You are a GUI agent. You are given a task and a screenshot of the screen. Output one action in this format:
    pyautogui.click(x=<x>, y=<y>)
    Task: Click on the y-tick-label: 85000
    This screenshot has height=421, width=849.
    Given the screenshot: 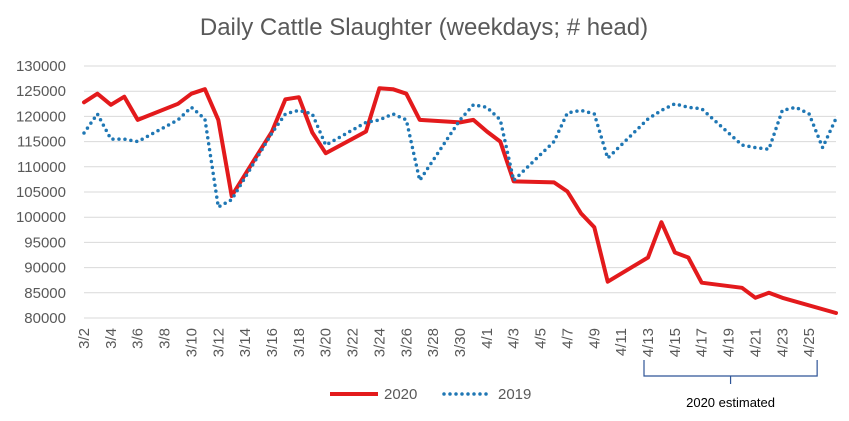 What is the action you would take?
    pyautogui.click(x=45, y=293)
    